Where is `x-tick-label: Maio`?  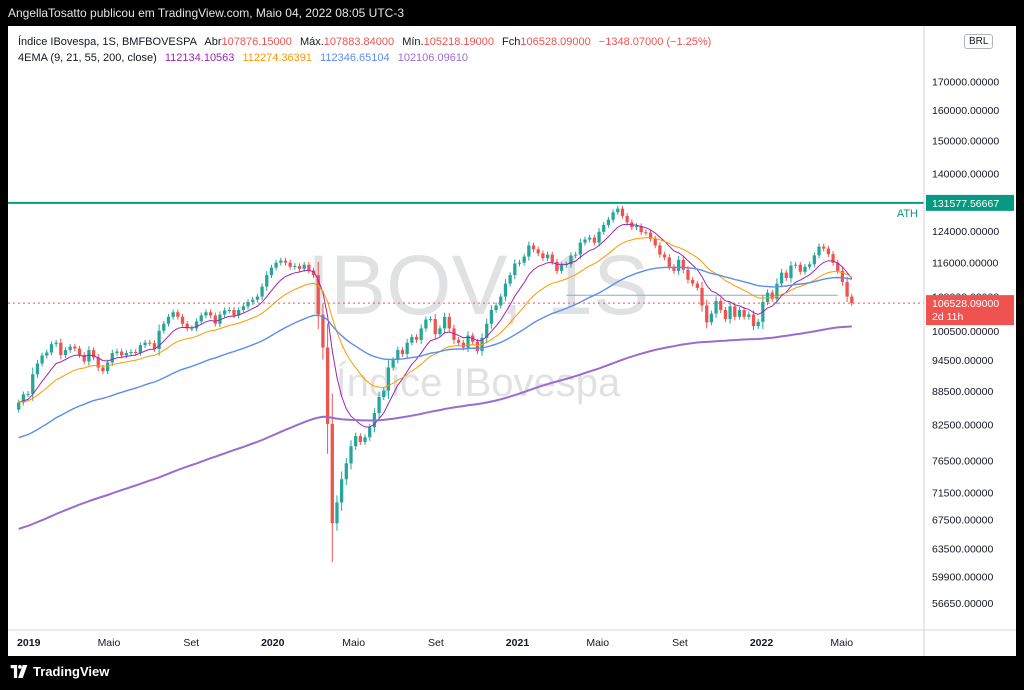
x-tick-label: Maio is located at coordinates (841, 643).